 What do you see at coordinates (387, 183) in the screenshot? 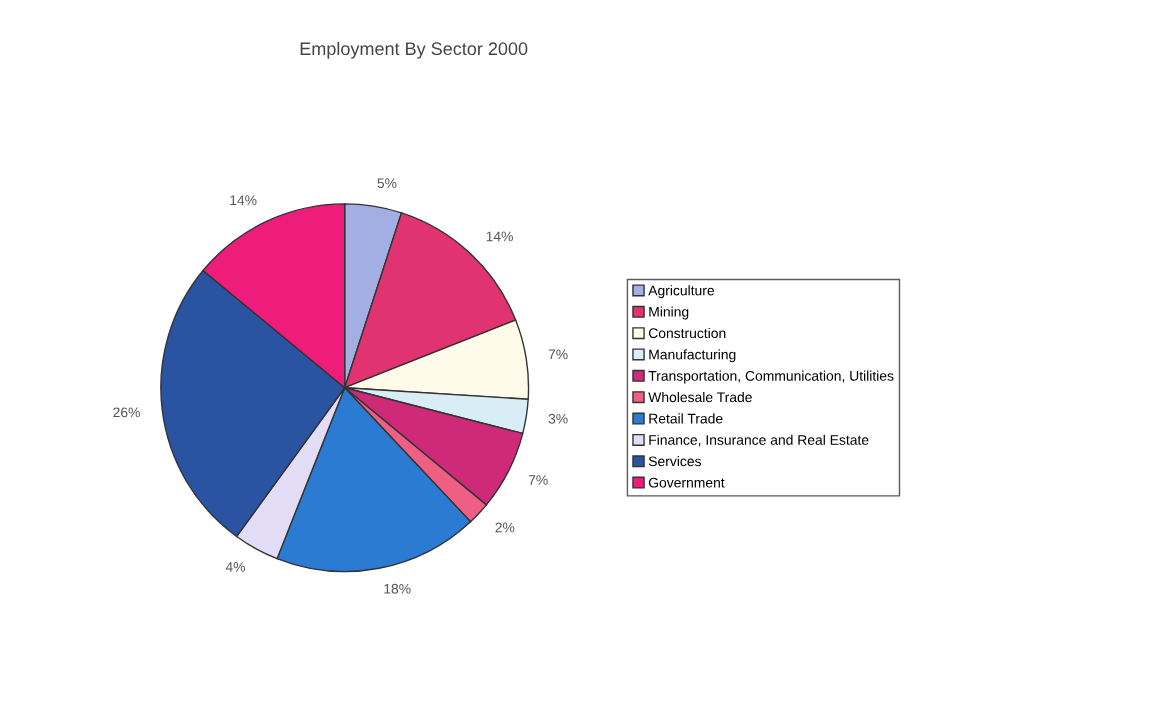
I see `data-label: 5%` at bounding box center [387, 183].